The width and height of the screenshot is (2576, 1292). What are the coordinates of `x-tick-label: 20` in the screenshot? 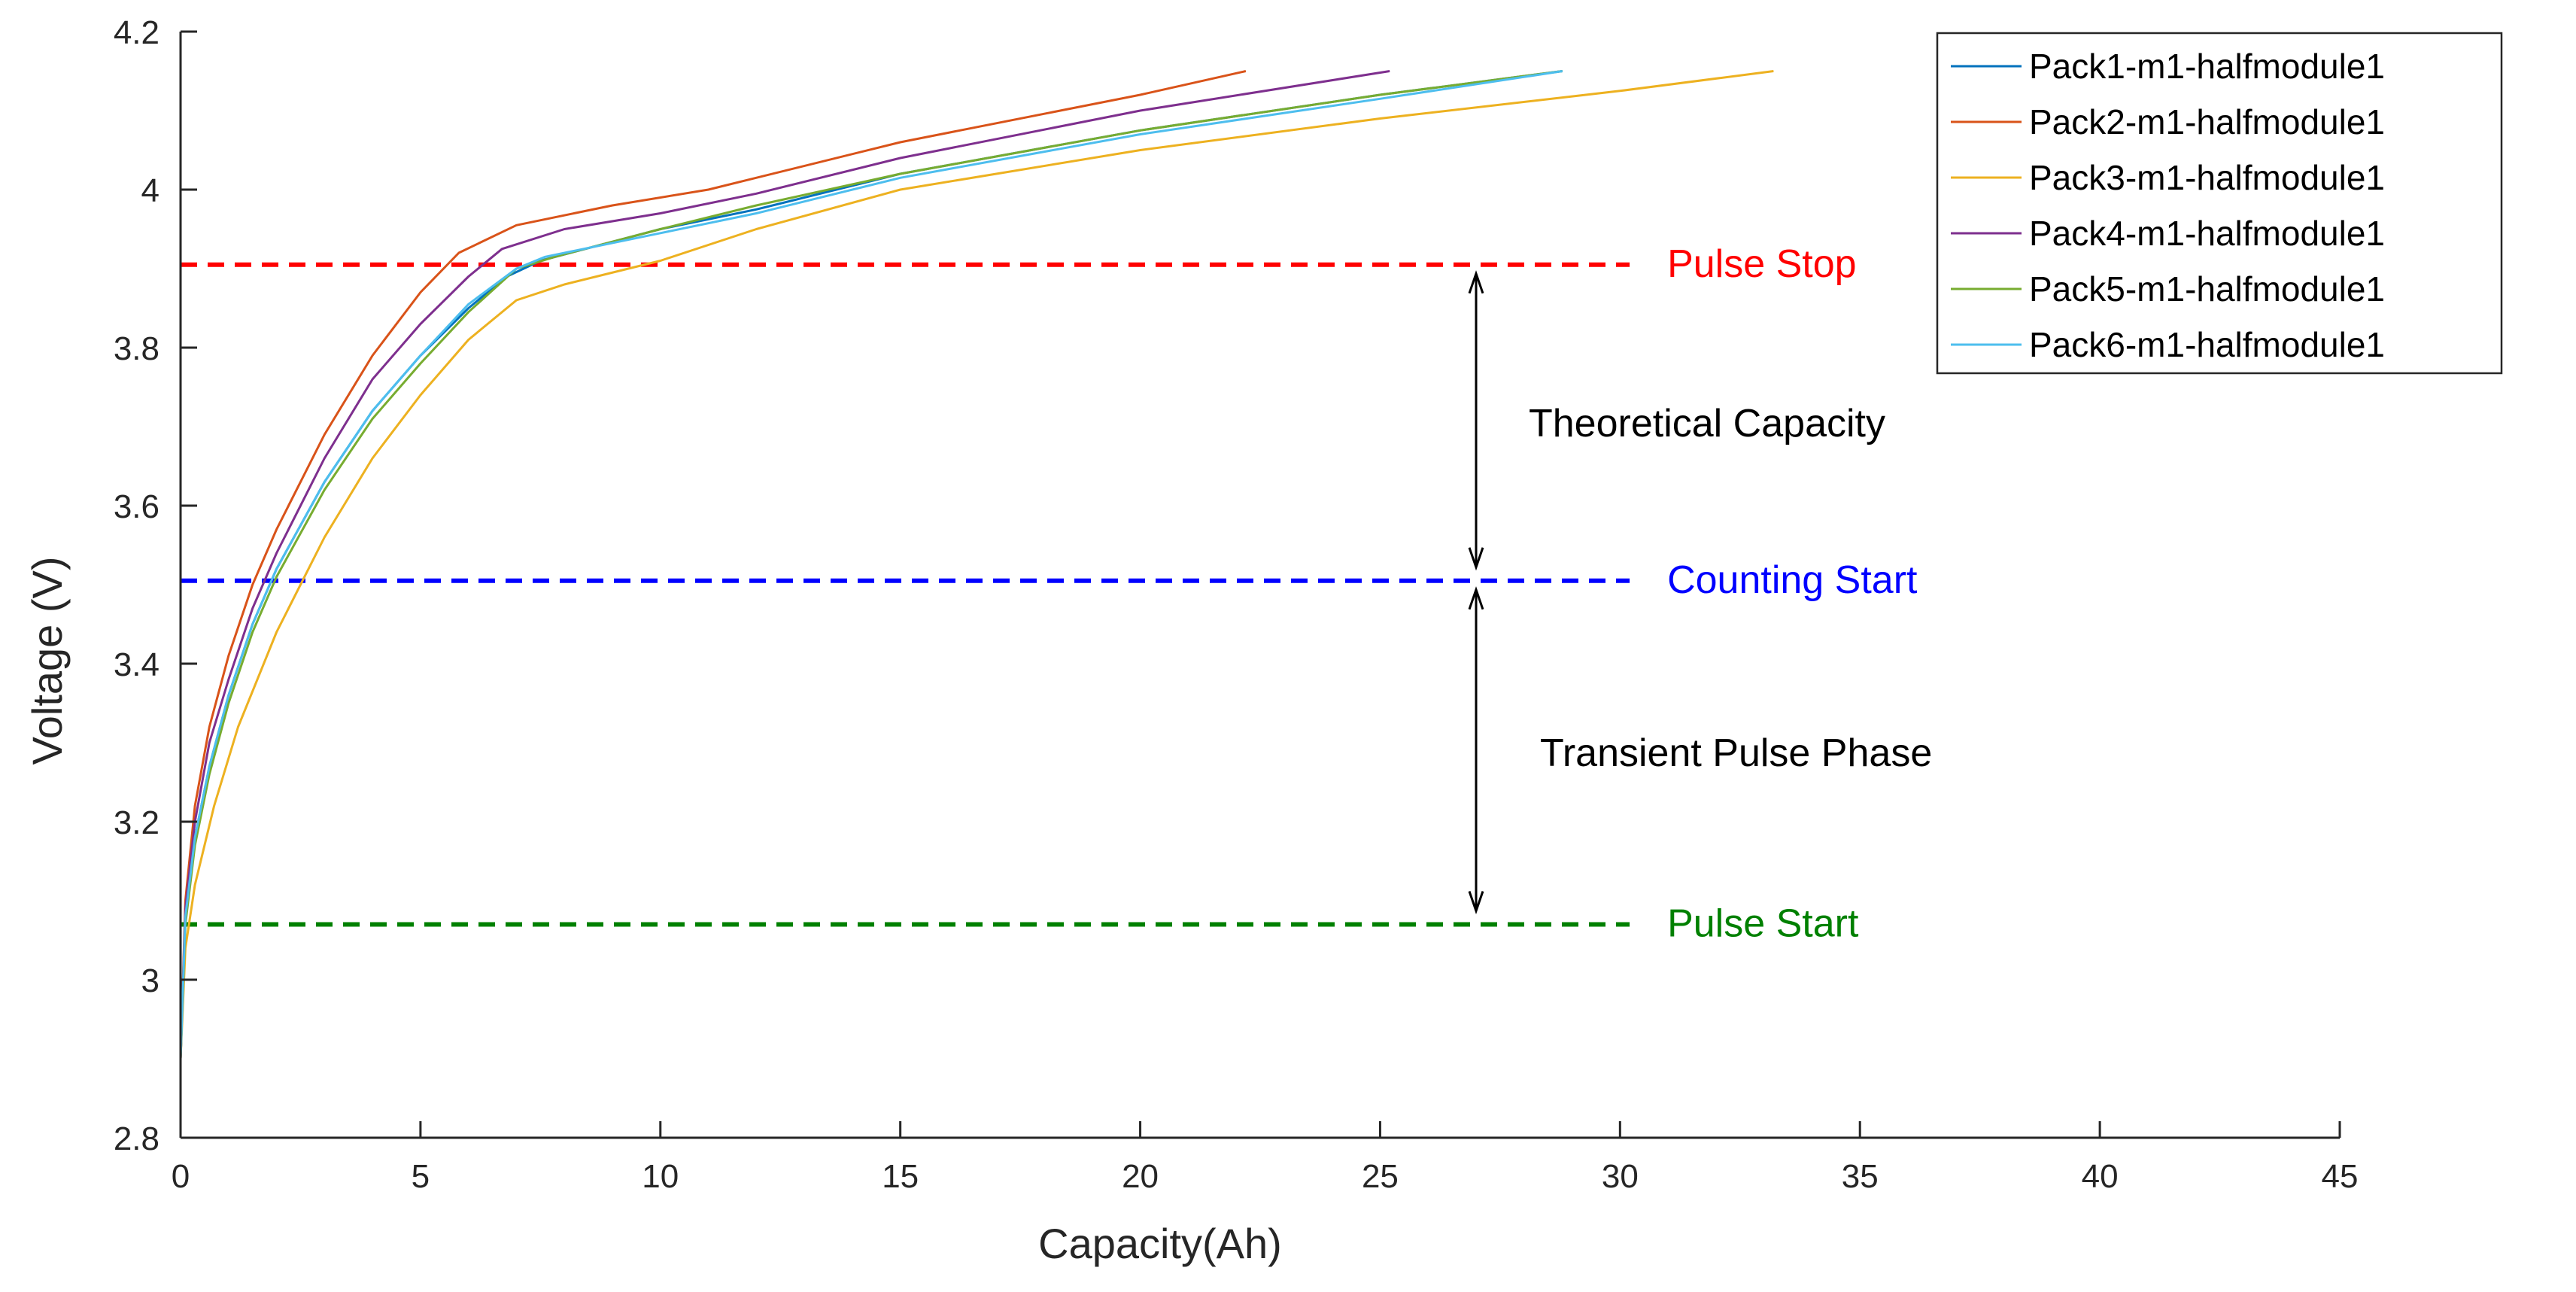 It's located at (1141, 1176).